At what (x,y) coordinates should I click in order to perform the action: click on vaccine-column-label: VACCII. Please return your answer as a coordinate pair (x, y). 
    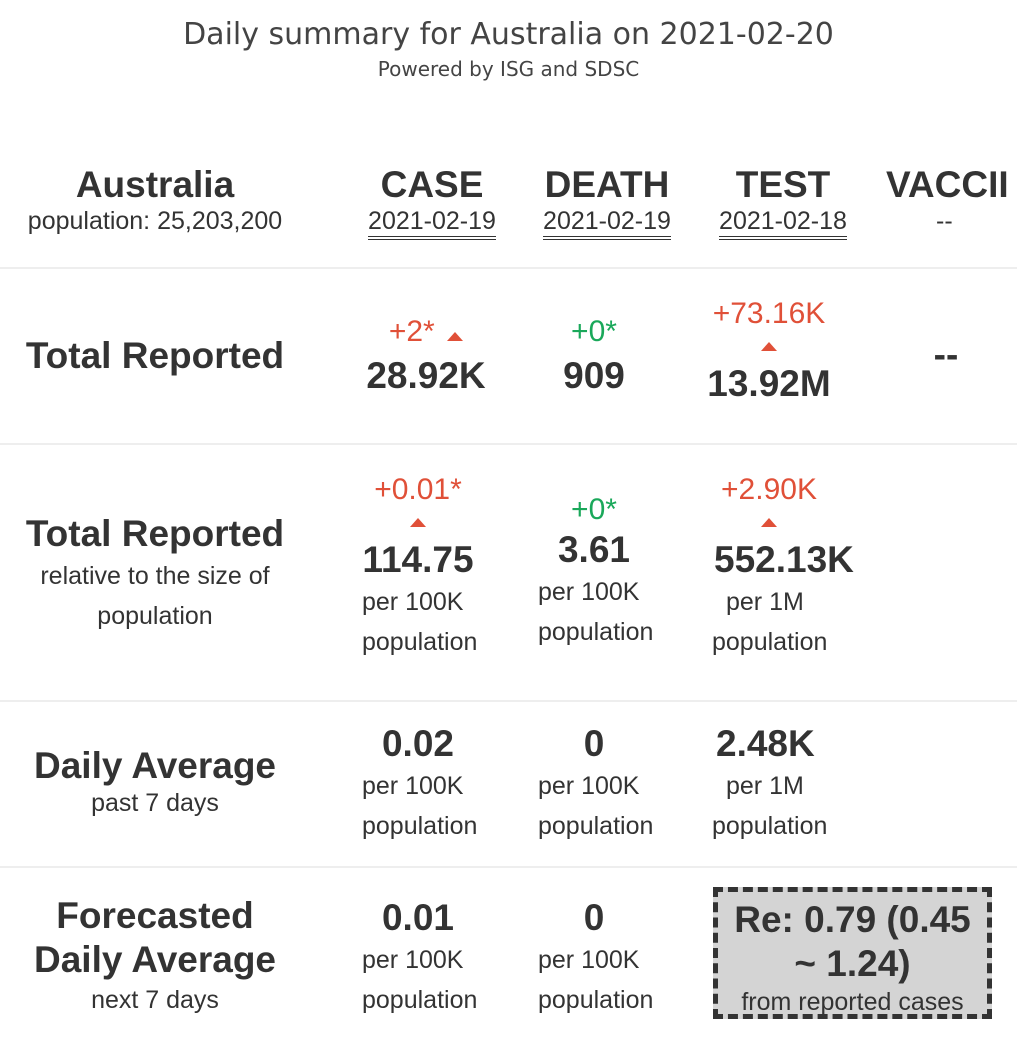
    Looking at the image, I should click on (947, 184).